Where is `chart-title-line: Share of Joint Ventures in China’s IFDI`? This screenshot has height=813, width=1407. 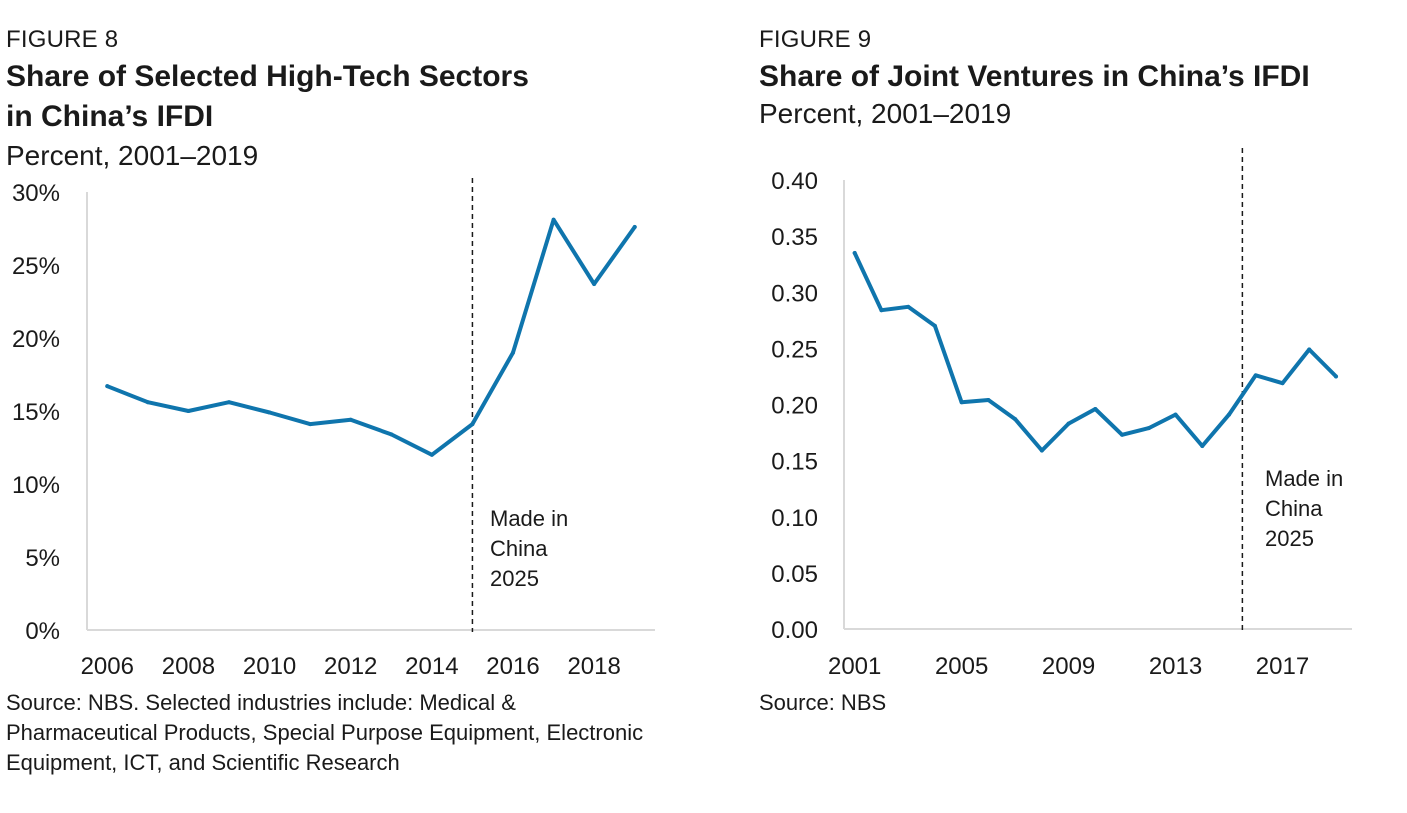
chart-title-line: Share of Joint Ventures in China’s IFDI is located at coordinates (1034, 76).